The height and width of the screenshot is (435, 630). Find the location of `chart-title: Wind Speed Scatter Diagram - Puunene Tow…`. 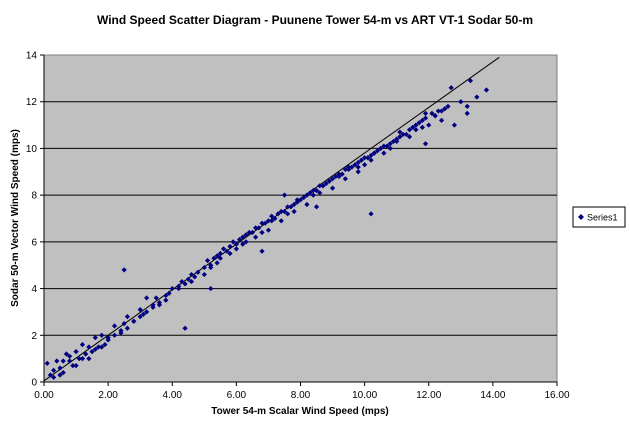

chart-title: Wind Speed Scatter Diagram - Puunene Tow… is located at coordinates (315, 20).